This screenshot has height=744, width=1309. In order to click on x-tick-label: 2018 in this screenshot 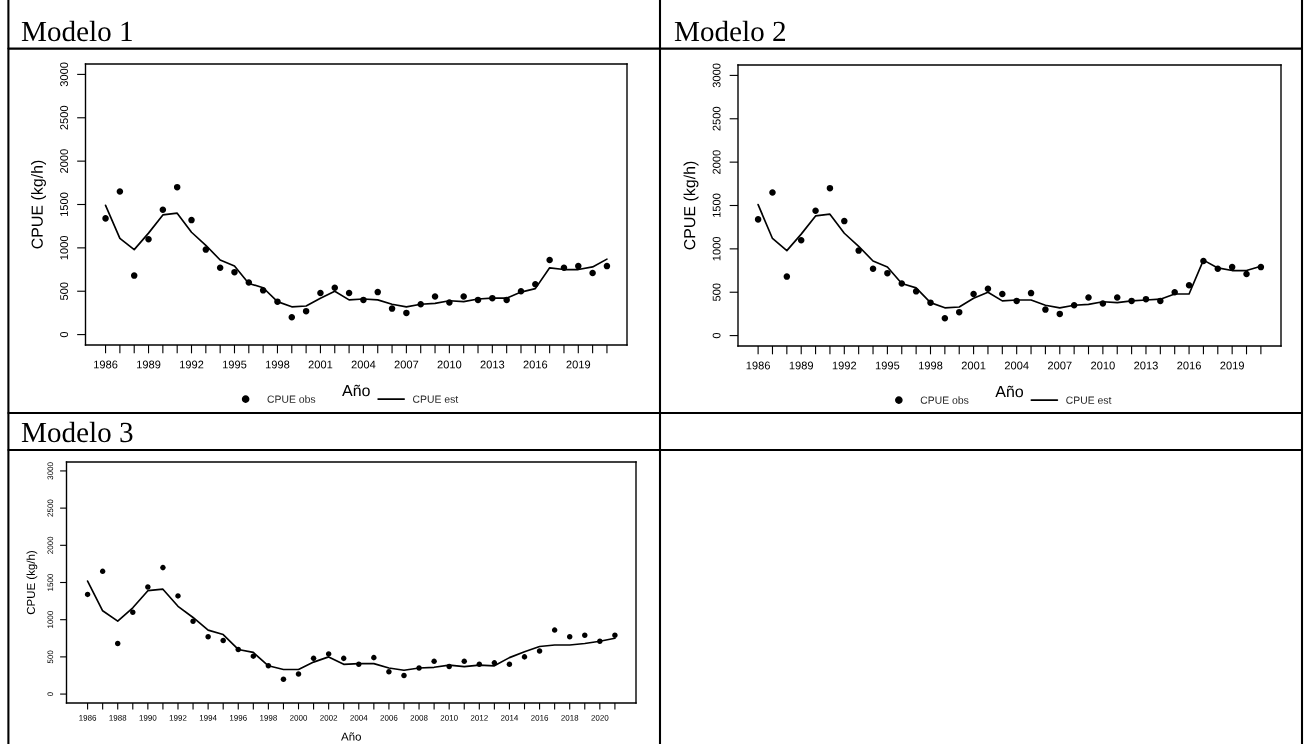, I will do `click(570, 717)`.